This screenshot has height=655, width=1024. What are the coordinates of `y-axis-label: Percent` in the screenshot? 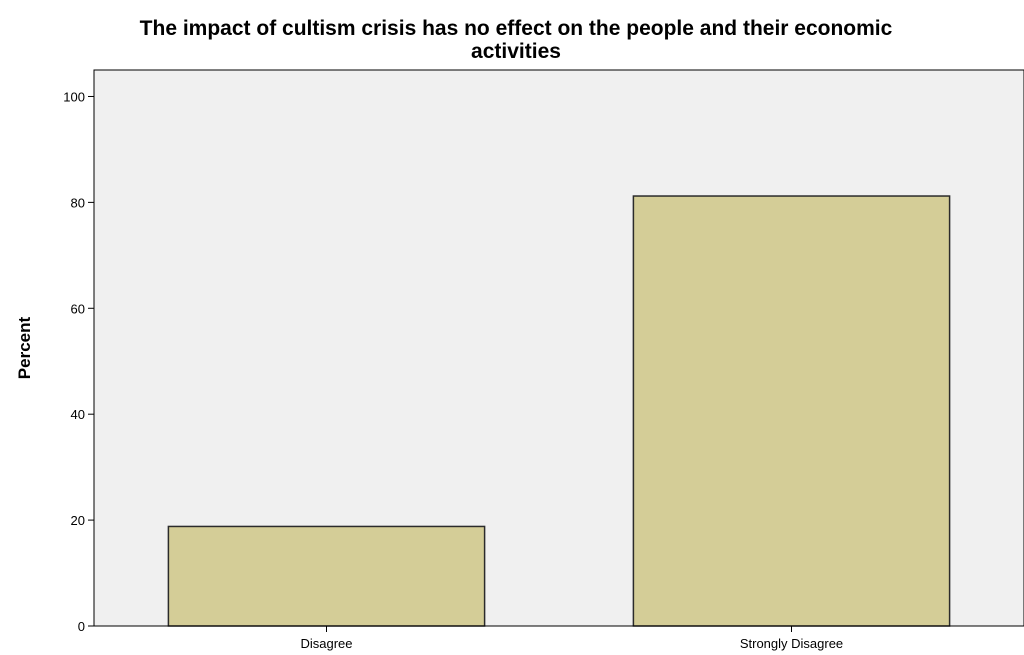 It's located at (24, 347).